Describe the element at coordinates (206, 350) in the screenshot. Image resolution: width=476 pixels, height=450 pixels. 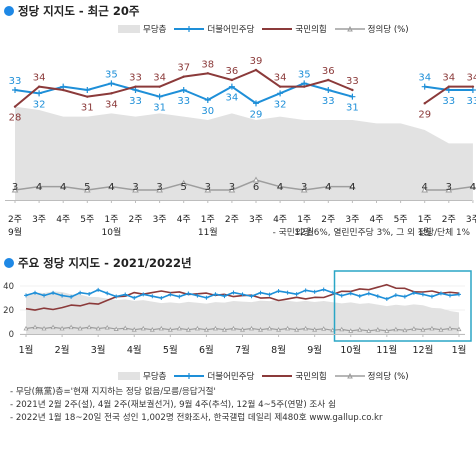
I see `x-tick-label-month: 6월` at that location.